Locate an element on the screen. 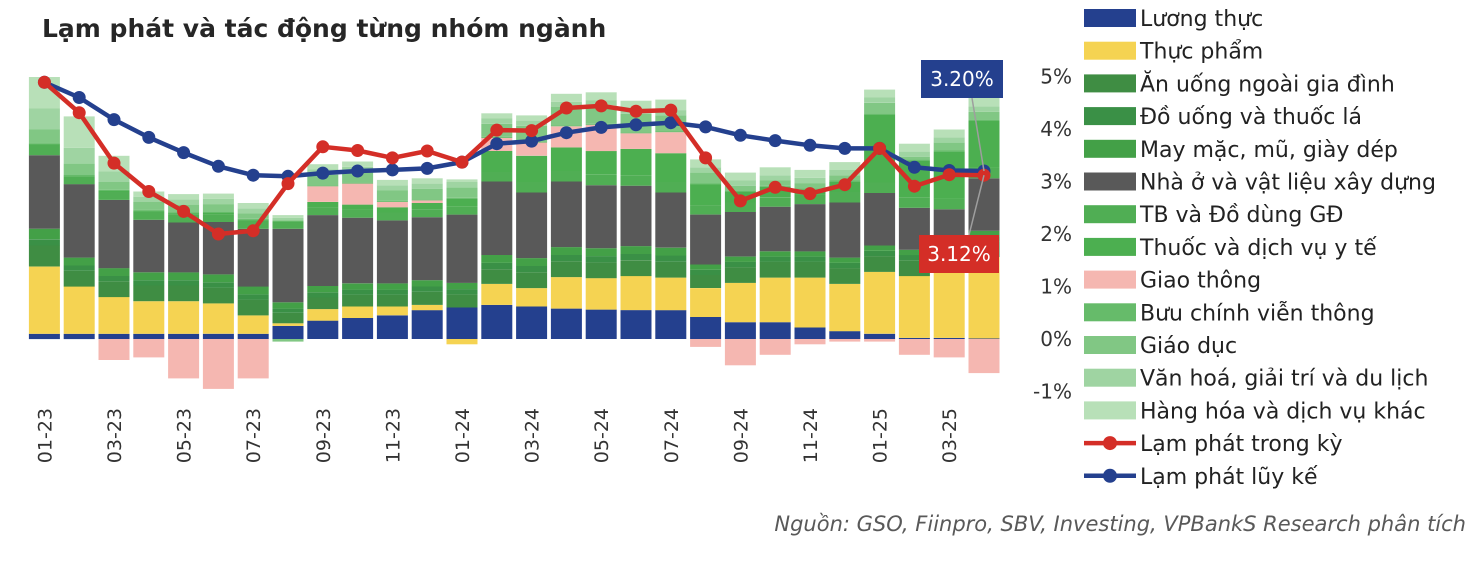  x-tick-label: 03-24 is located at coordinates (533, 435).